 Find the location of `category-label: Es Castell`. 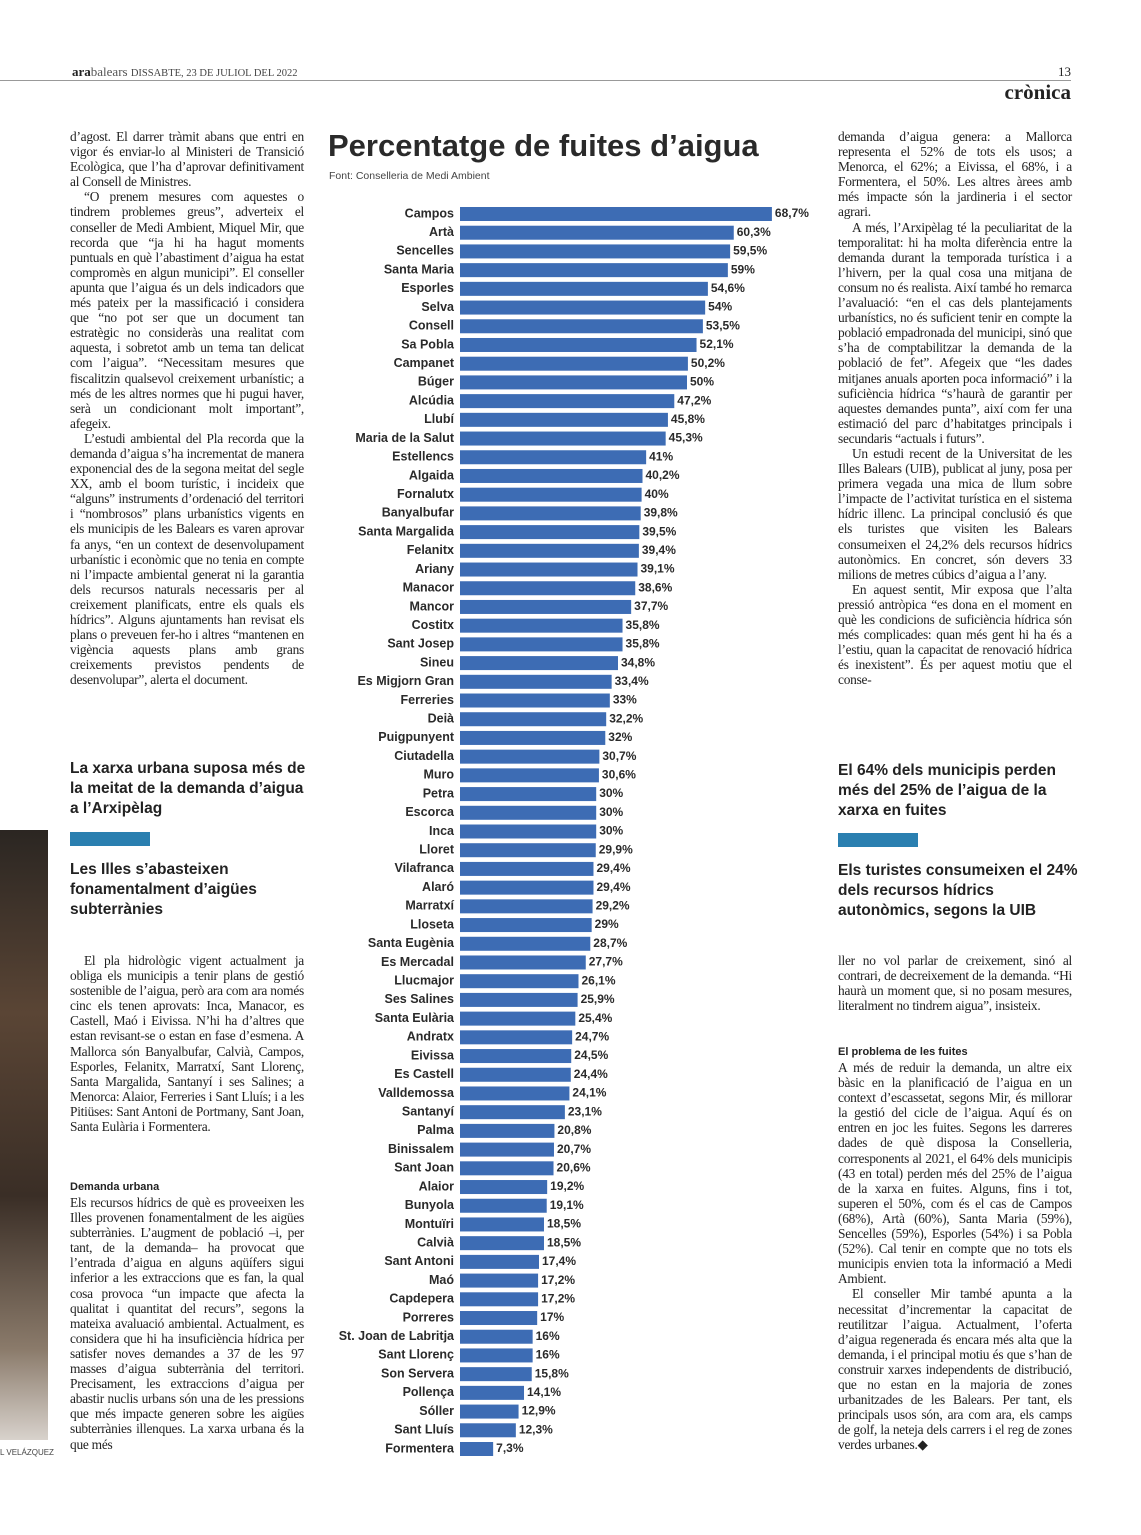

category-label: Es Castell is located at coordinates (424, 1074).